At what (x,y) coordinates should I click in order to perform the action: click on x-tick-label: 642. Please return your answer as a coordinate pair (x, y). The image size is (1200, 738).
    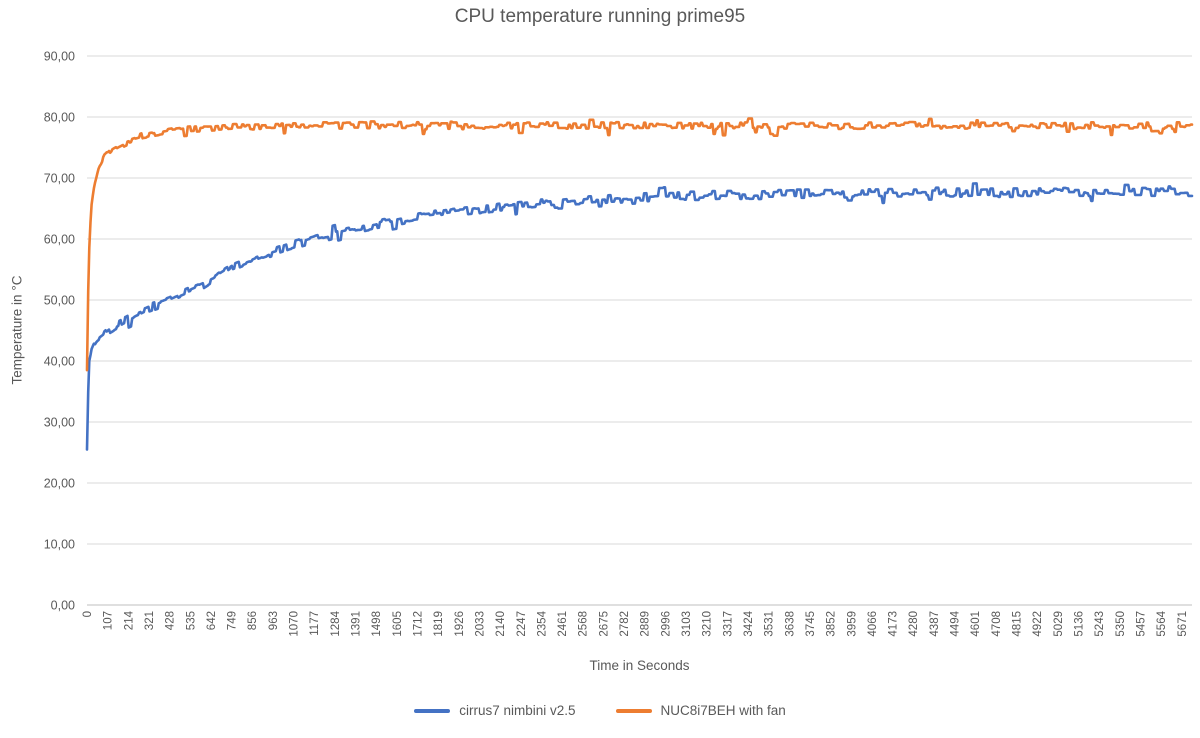
    Looking at the image, I should click on (212, 620).